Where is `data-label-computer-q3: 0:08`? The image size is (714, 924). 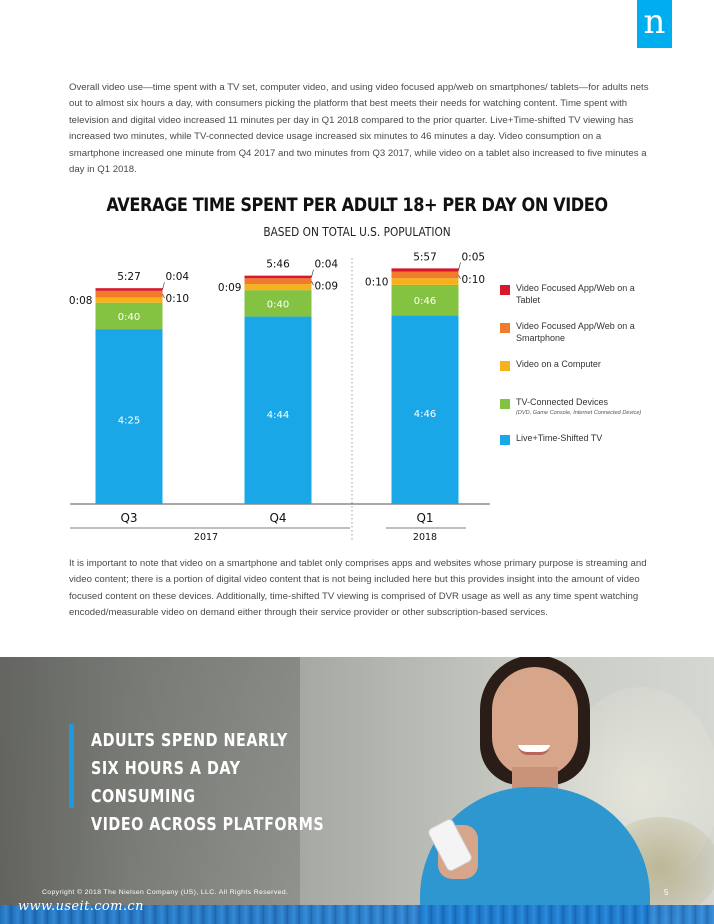
data-label-computer-q3: 0:08 is located at coordinates (81, 301).